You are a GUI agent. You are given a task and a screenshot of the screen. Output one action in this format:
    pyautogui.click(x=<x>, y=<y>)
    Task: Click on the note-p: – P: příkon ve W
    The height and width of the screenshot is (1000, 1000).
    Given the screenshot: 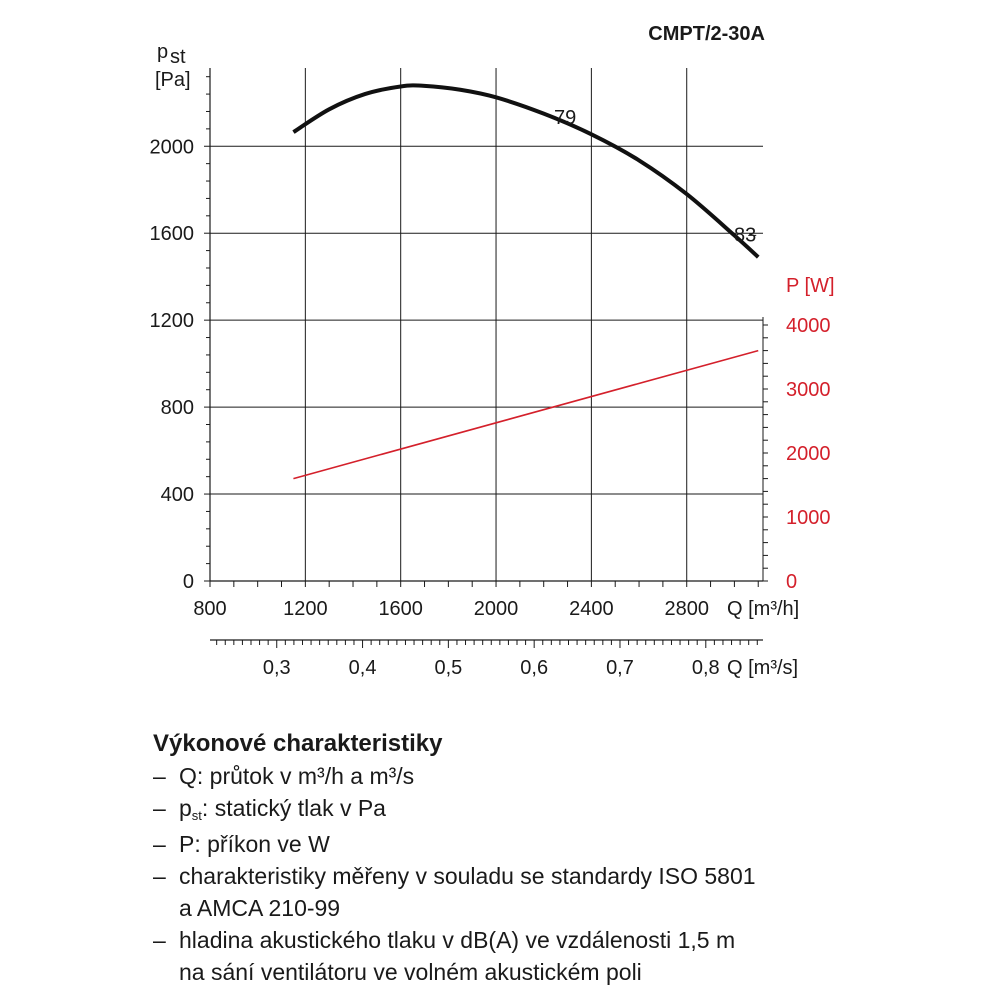 What is the action you would take?
    pyautogui.click(x=563, y=844)
    